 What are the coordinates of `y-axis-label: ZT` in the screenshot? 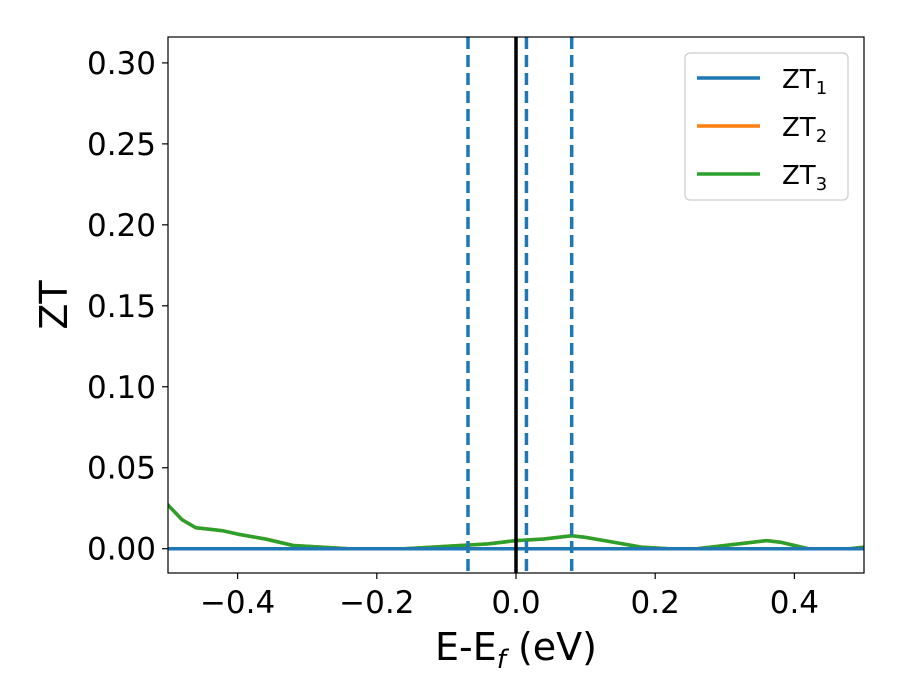 It's located at (54, 305).